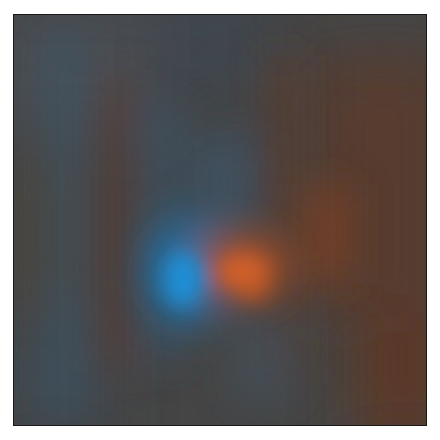 The image size is (440, 440). I want to click on center-peaks, so click(216, 278).